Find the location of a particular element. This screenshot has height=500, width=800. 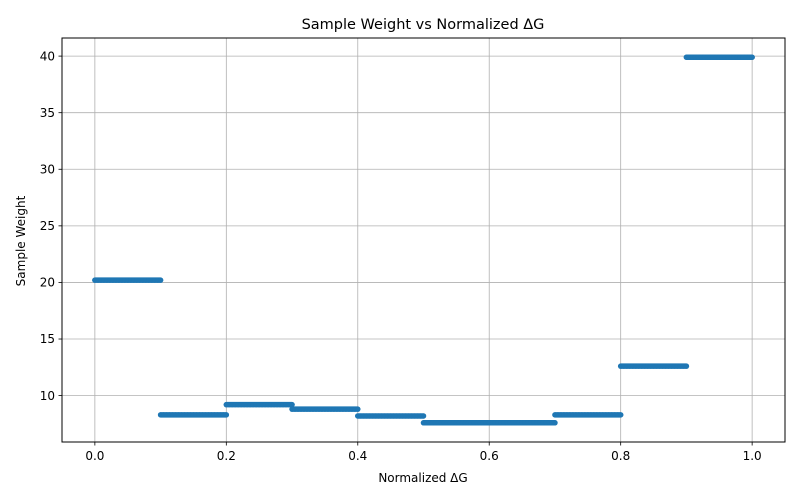

y-tick-label: 25 is located at coordinates (47, 226).